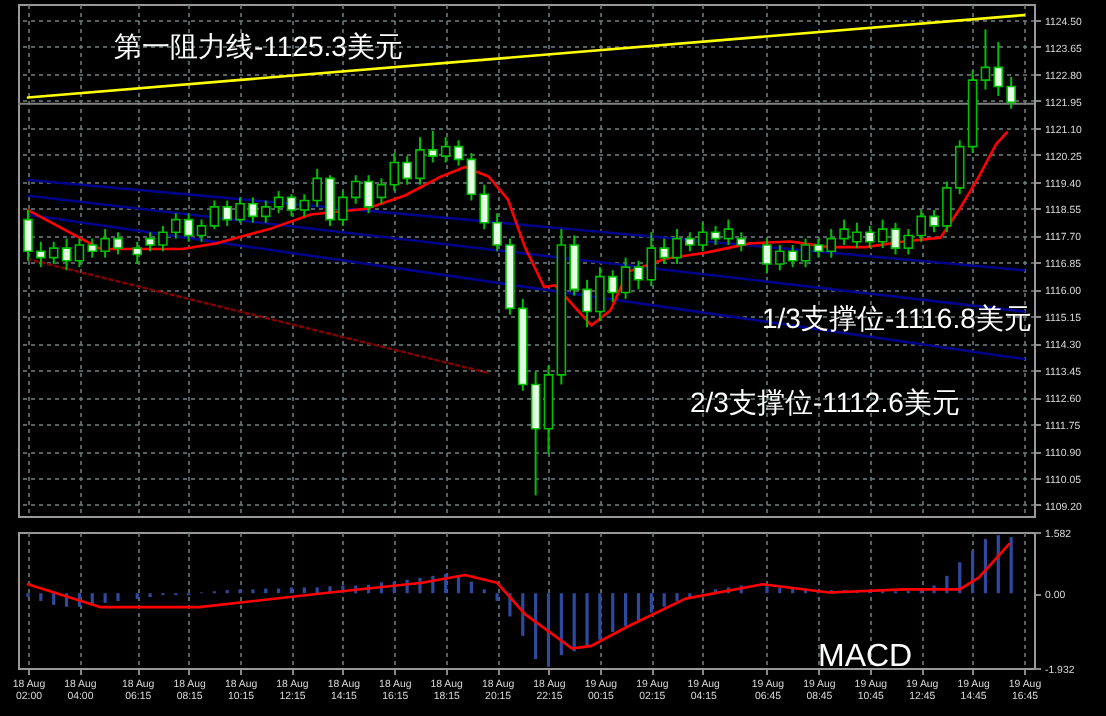  I want to click on annotation: 2/3支撑位-1112.6美元, so click(825, 402).